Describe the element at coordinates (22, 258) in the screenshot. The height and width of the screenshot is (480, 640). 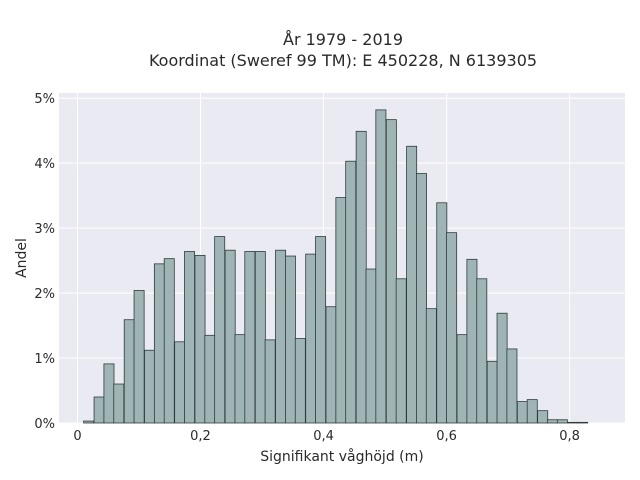
I see `y-axis-label: Andel` at that location.